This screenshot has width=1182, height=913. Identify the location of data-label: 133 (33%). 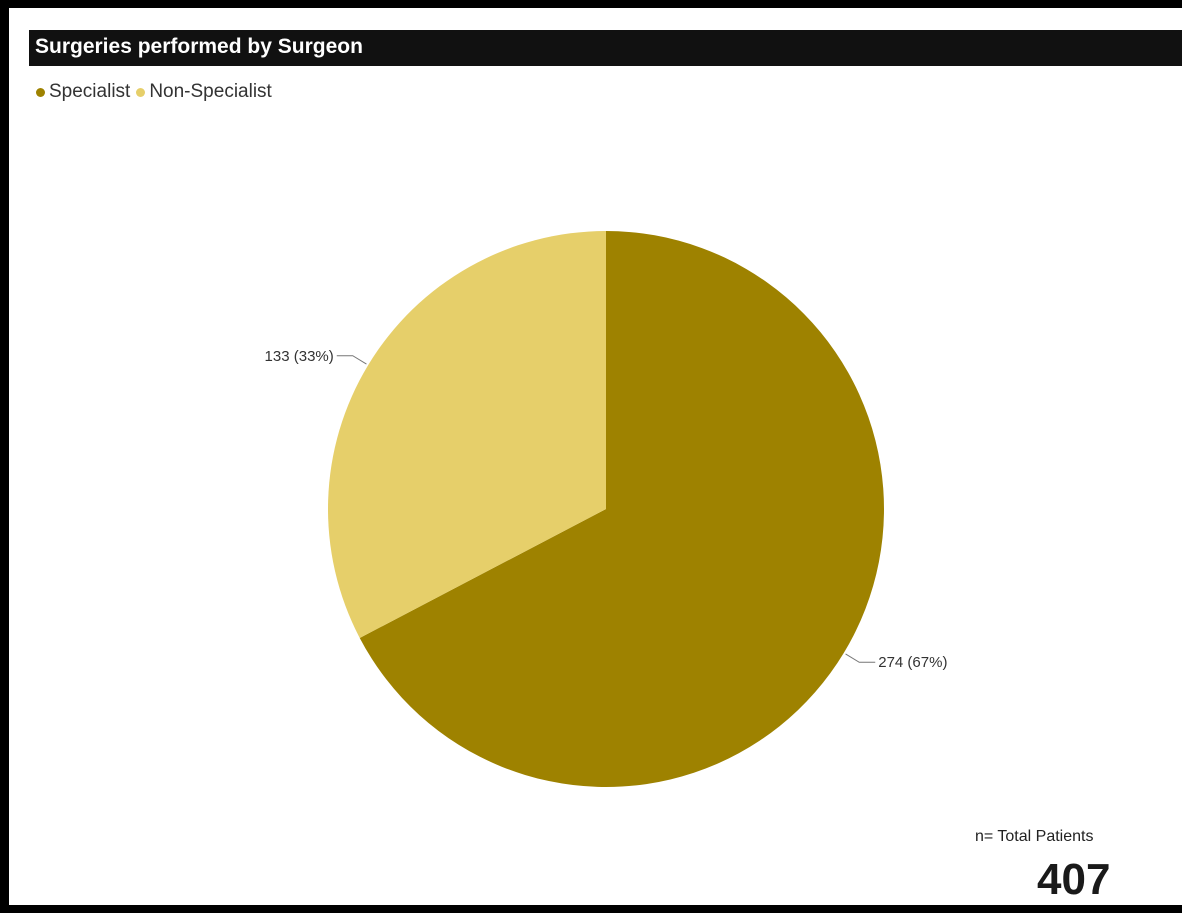
(299, 356).